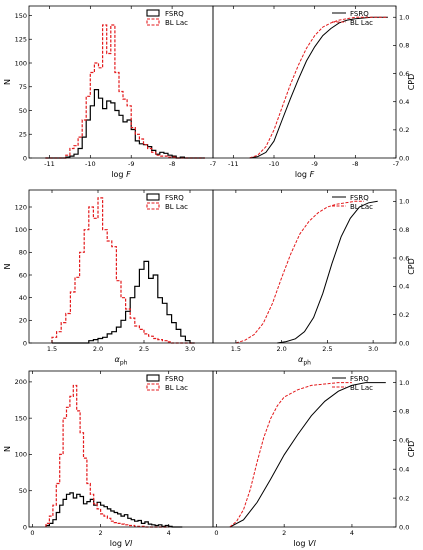  I want to click on x-axis-label: αph, so click(304, 361).